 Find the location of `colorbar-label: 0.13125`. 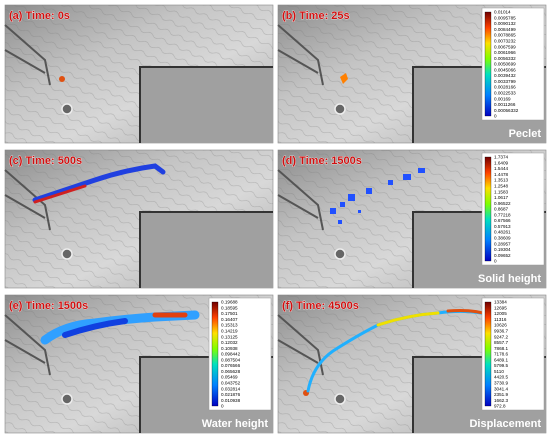

colorbar-label: 0.13125 is located at coordinates (229, 336).